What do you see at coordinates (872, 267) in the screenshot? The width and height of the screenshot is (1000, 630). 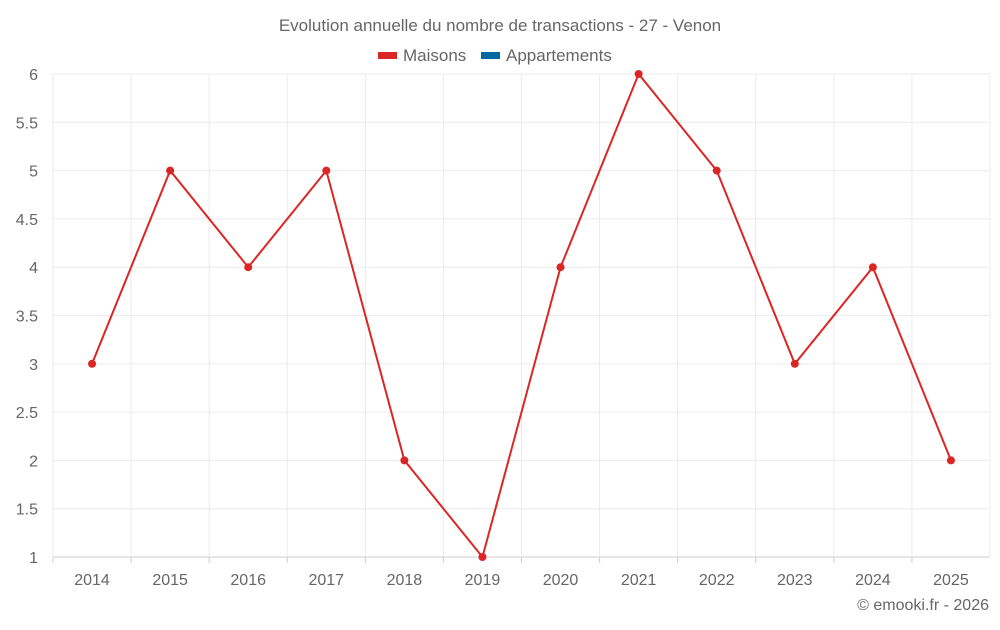 I see `data-point-2024` at bounding box center [872, 267].